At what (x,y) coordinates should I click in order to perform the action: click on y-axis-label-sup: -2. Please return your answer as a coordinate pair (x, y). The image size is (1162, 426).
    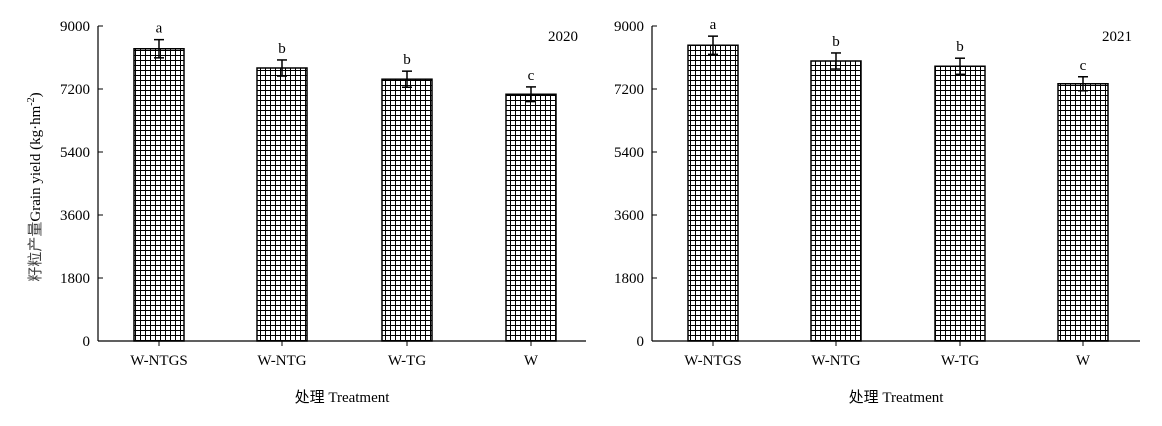
    Looking at the image, I should click on (31, 101).